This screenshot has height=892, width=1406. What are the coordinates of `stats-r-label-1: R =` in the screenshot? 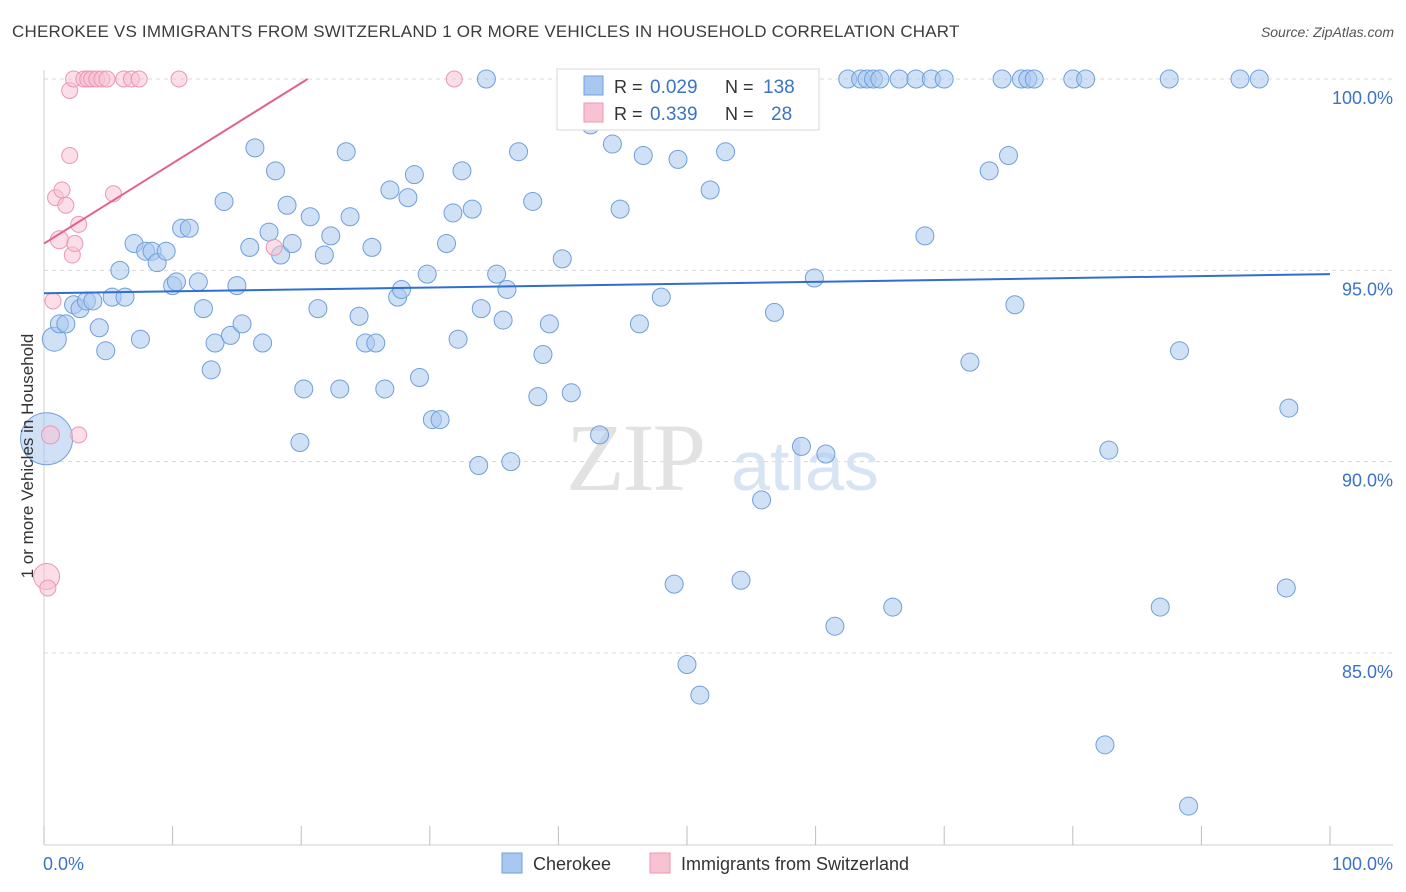 It's located at (628, 87).